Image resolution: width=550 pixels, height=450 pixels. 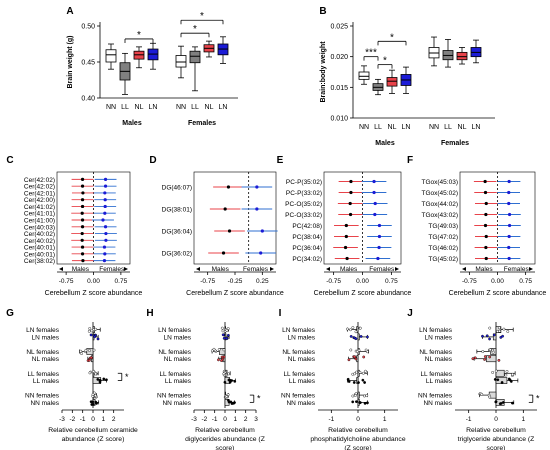 I want to click on legend-males: Males, so click(x=81, y=269).